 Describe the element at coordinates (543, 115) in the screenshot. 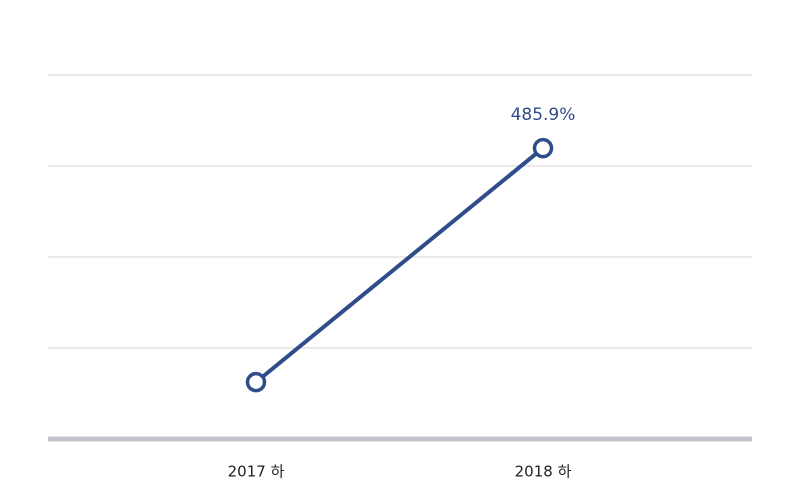

I see `data-label: 485.9%` at that location.